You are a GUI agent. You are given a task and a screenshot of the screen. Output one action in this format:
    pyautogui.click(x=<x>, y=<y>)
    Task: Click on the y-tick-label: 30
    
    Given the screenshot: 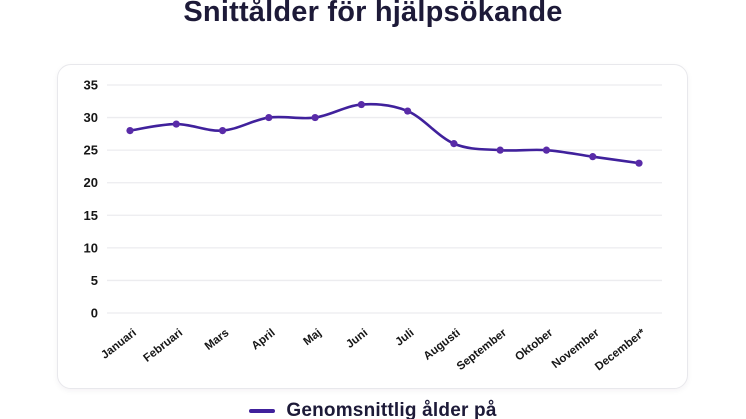 What is the action you would take?
    pyautogui.click(x=91, y=117)
    